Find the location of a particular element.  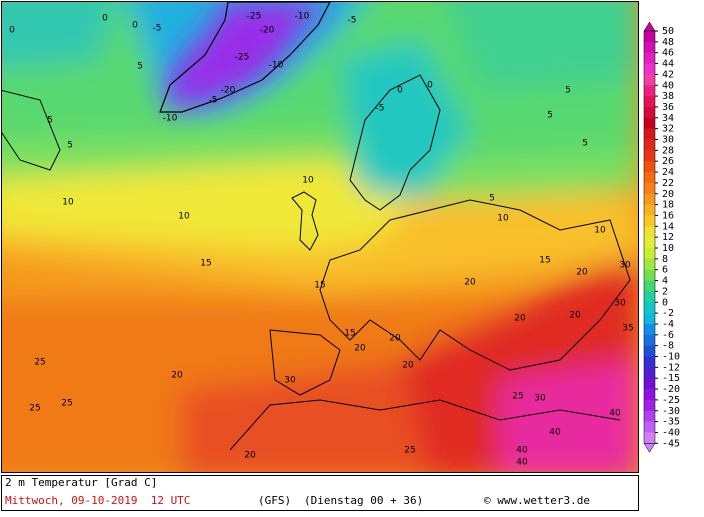

colorbar-cap is located at coordinates (649, 26).